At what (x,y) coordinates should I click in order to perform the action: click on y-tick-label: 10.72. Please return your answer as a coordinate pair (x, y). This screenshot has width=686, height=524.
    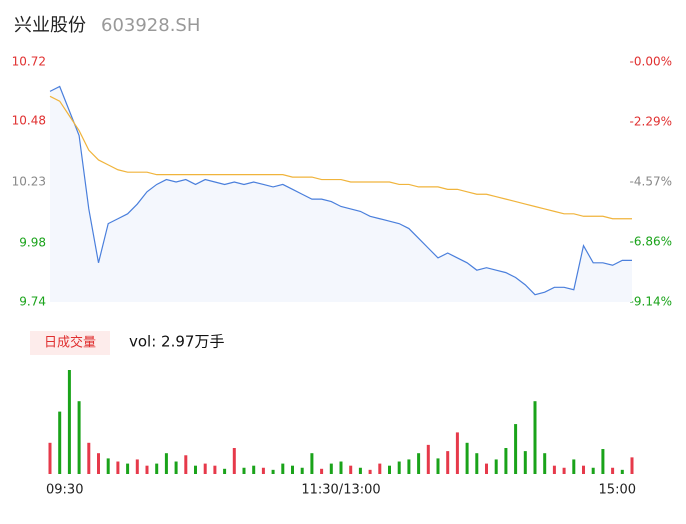
    Looking at the image, I should click on (29, 62).